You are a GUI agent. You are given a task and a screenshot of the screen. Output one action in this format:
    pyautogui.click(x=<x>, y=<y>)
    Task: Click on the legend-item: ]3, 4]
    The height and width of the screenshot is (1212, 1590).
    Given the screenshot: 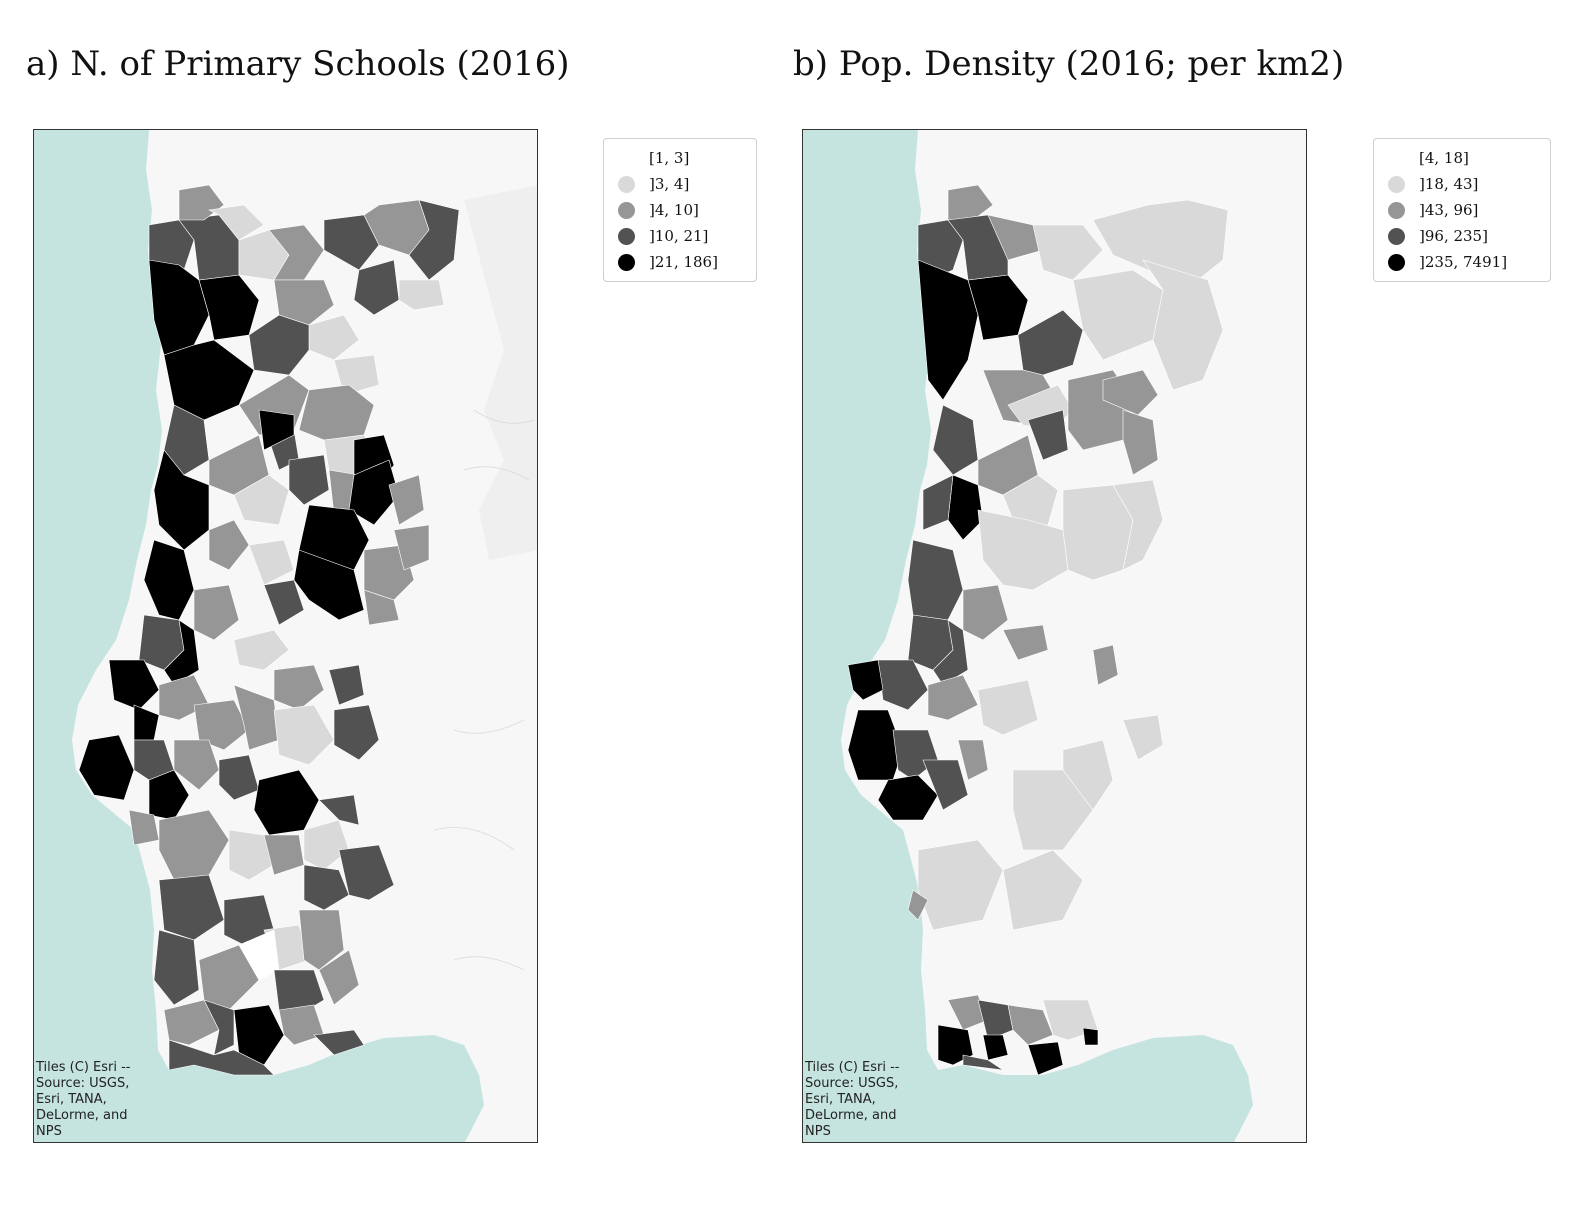 What is the action you would take?
    pyautogui.click(x=680, y=184)
    